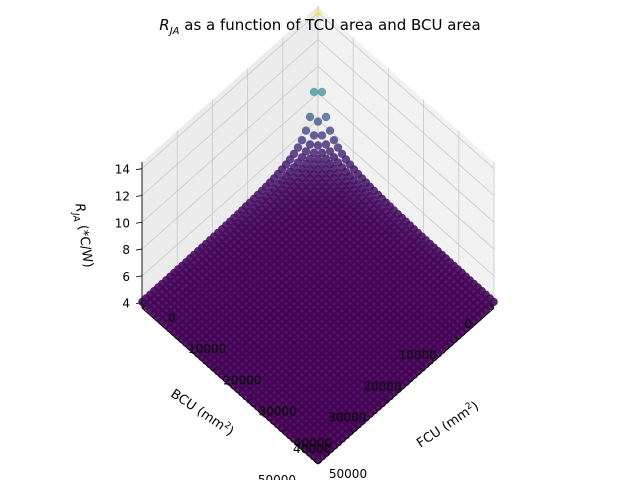  I want to click on y-axis-line, so click(406, 386).